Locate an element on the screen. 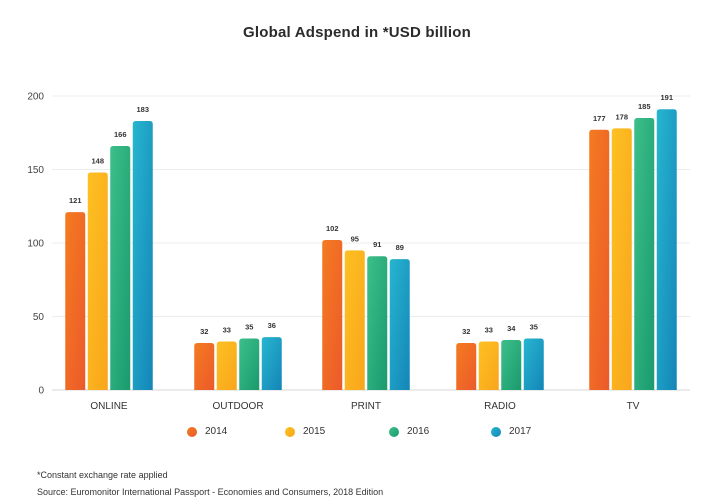 This screenshot has width=714, height=503. legend-item-2017: 2017 is located at coordinates (511, 431).